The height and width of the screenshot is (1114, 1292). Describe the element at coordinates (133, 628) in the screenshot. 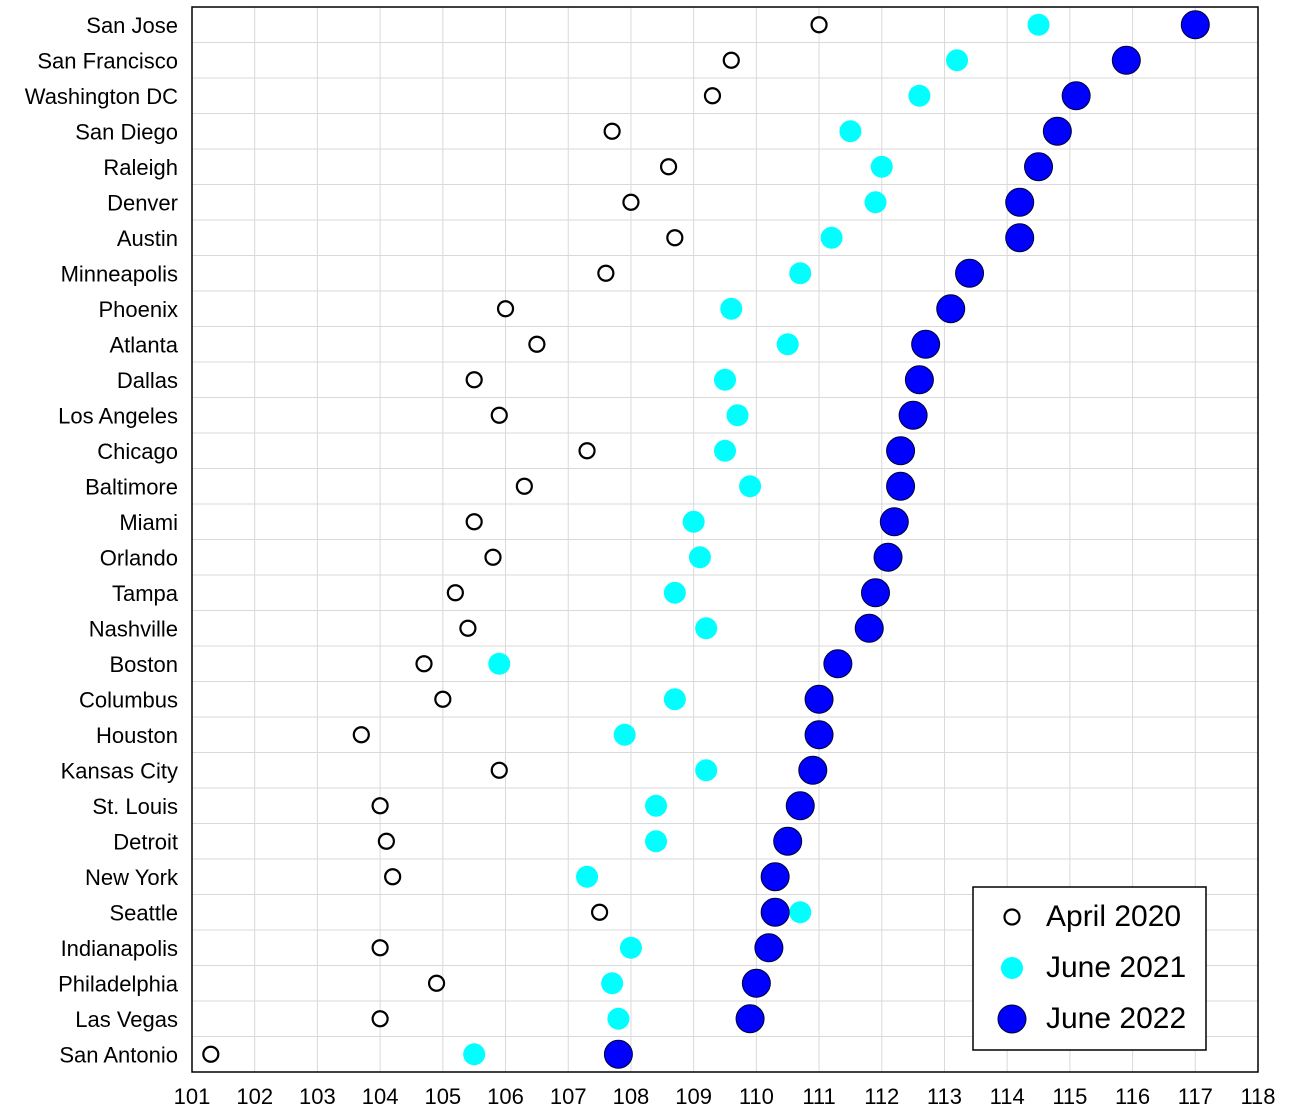

I see `category-label: Nashville` at that location.